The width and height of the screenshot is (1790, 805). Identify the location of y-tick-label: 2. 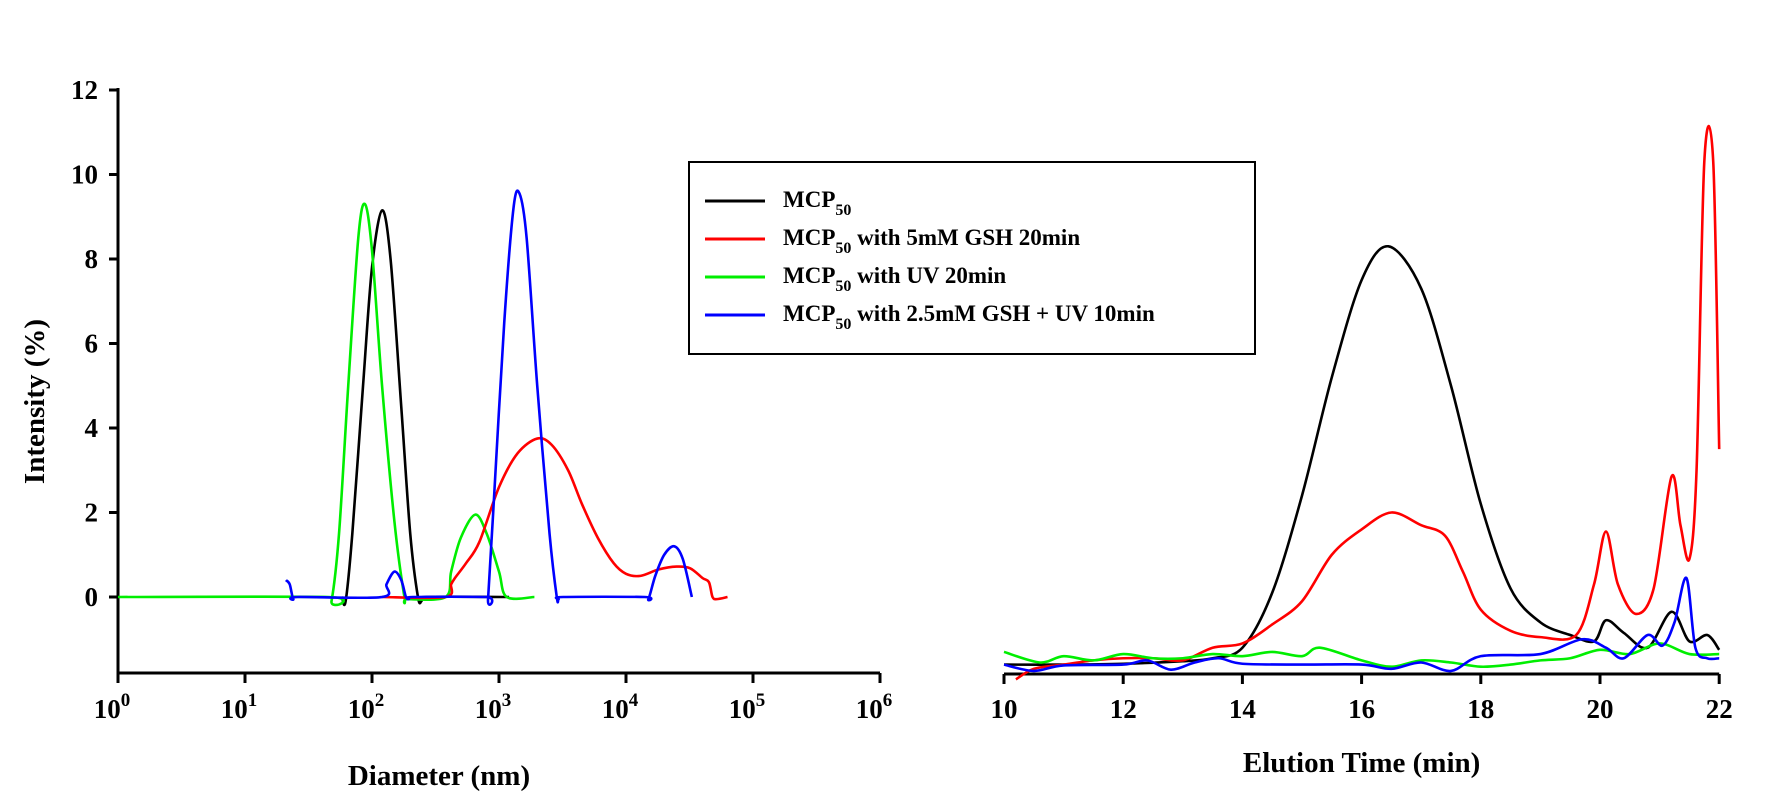
(92, 513).